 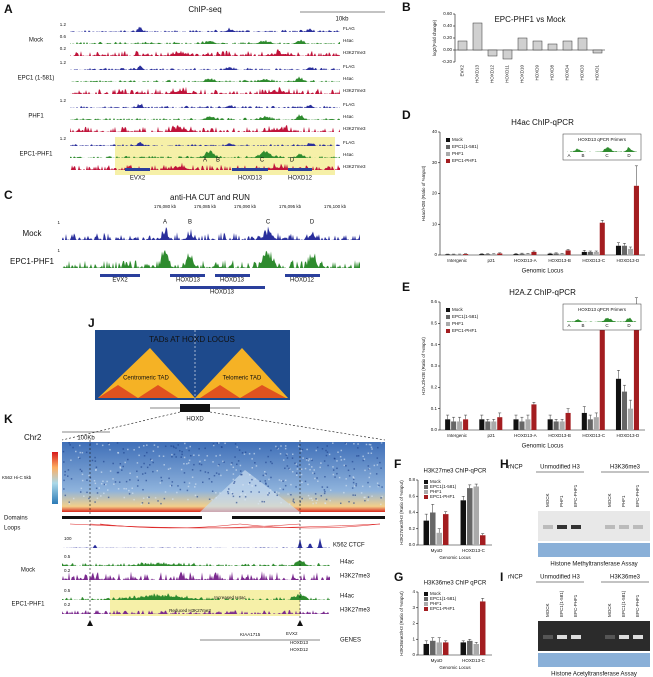 What do you see at coordinates (300, 623) in the screenshot?
I see `marker` at bounding box center [300, 623].